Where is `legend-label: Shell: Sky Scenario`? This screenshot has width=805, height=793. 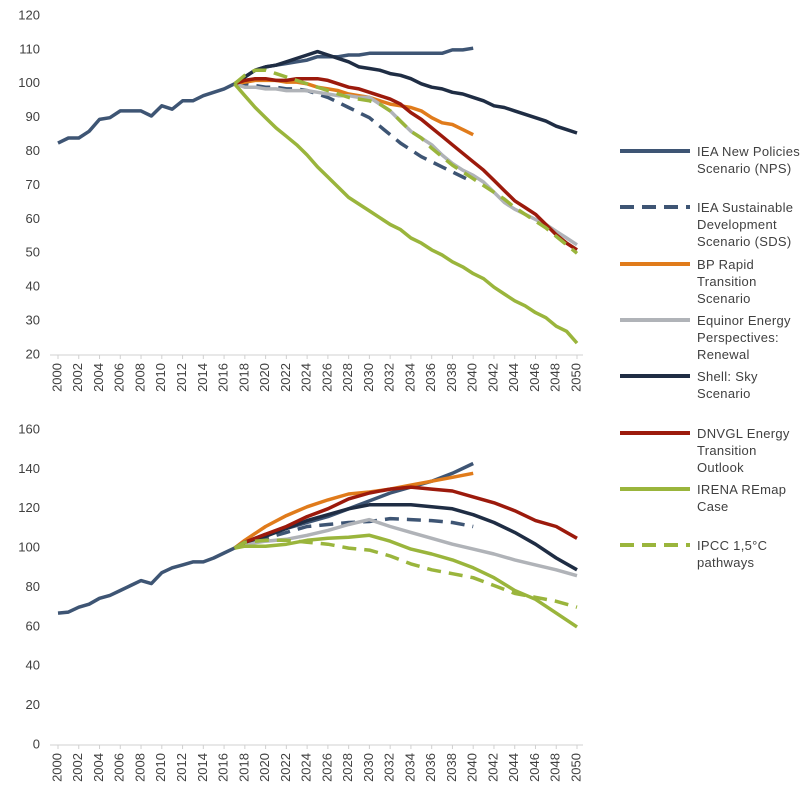 legend-label: Shell: Sky Scenario is located at coordinates (727, 385).